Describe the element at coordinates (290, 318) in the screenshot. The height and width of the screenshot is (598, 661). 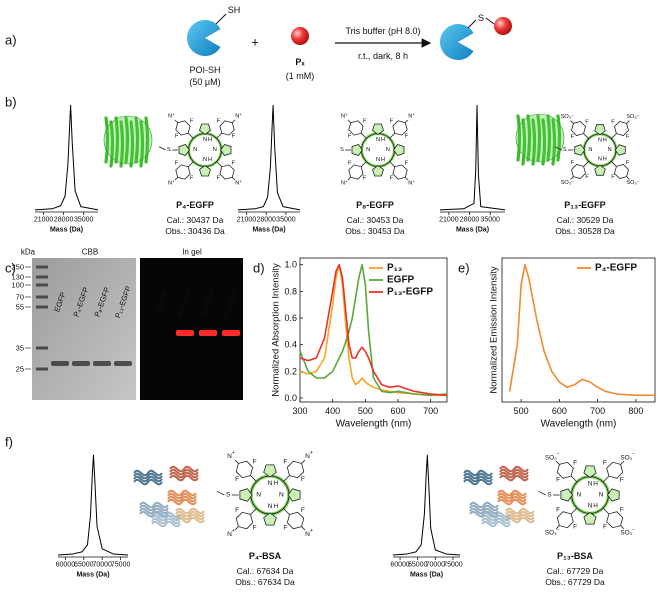
I see `y-tick-label: 0.6` at that location.